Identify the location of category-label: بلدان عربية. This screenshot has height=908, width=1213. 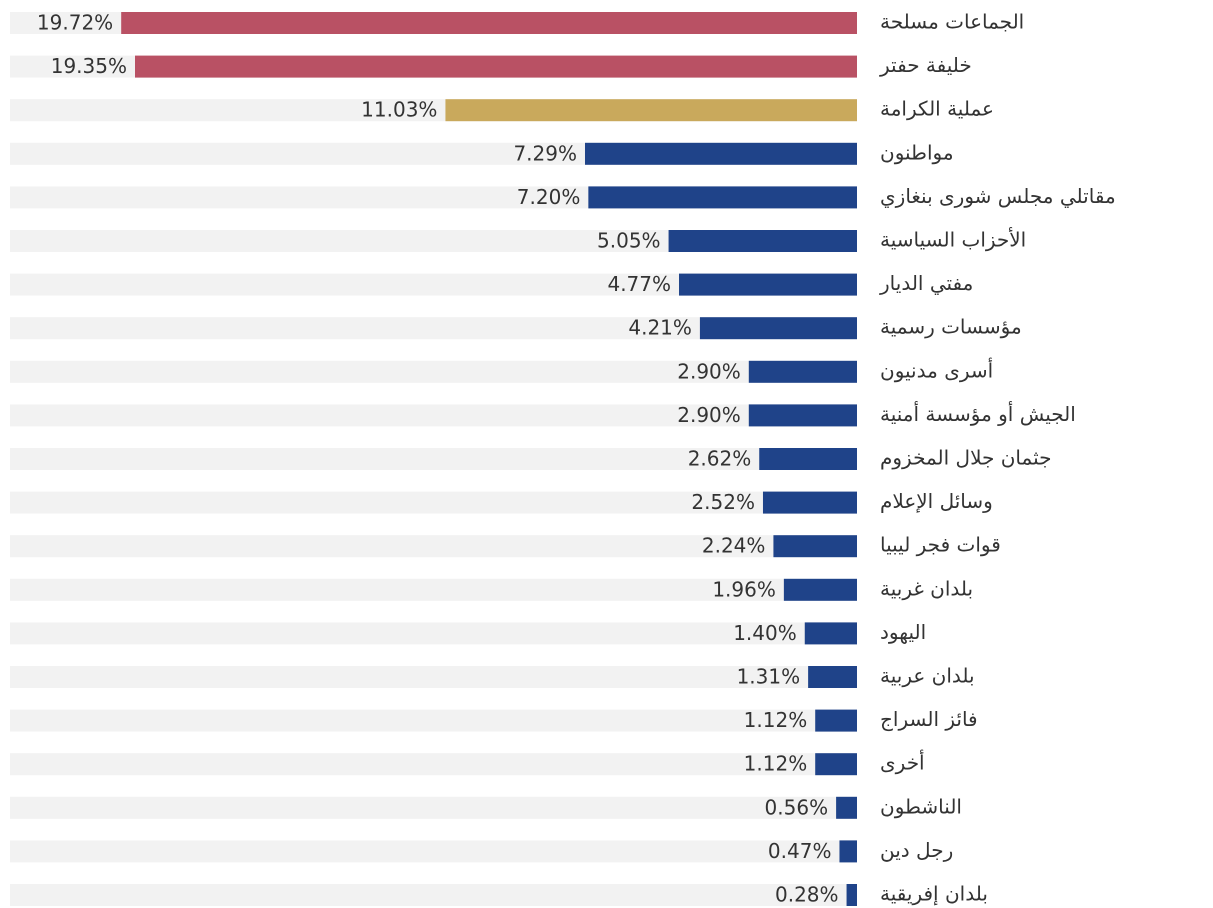
(927, 676).